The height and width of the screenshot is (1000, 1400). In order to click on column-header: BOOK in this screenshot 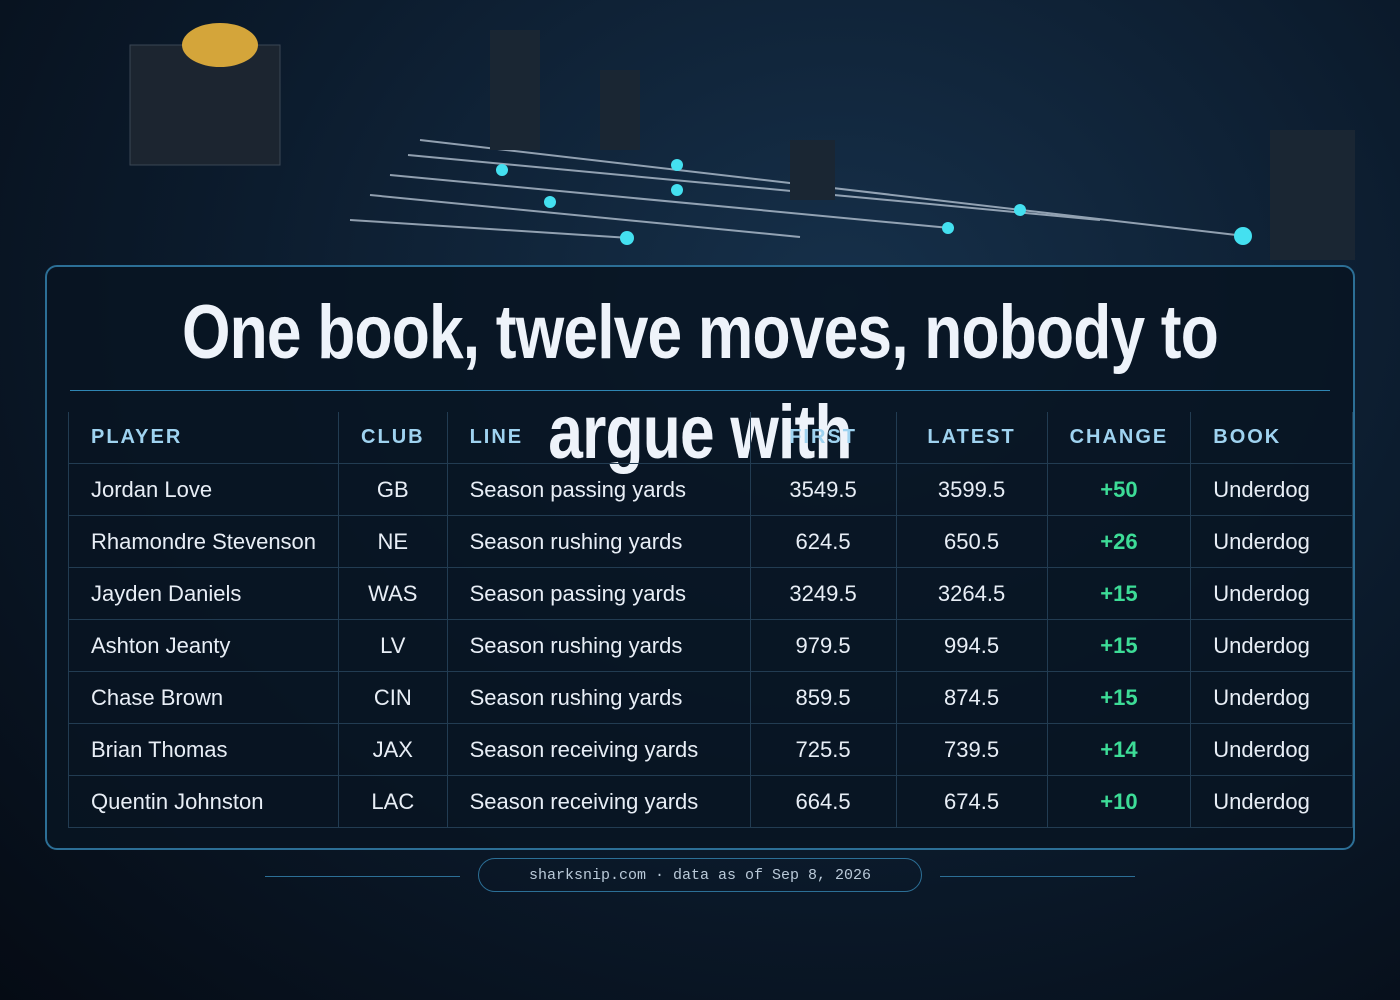, I will do `click(1272, 438)`.